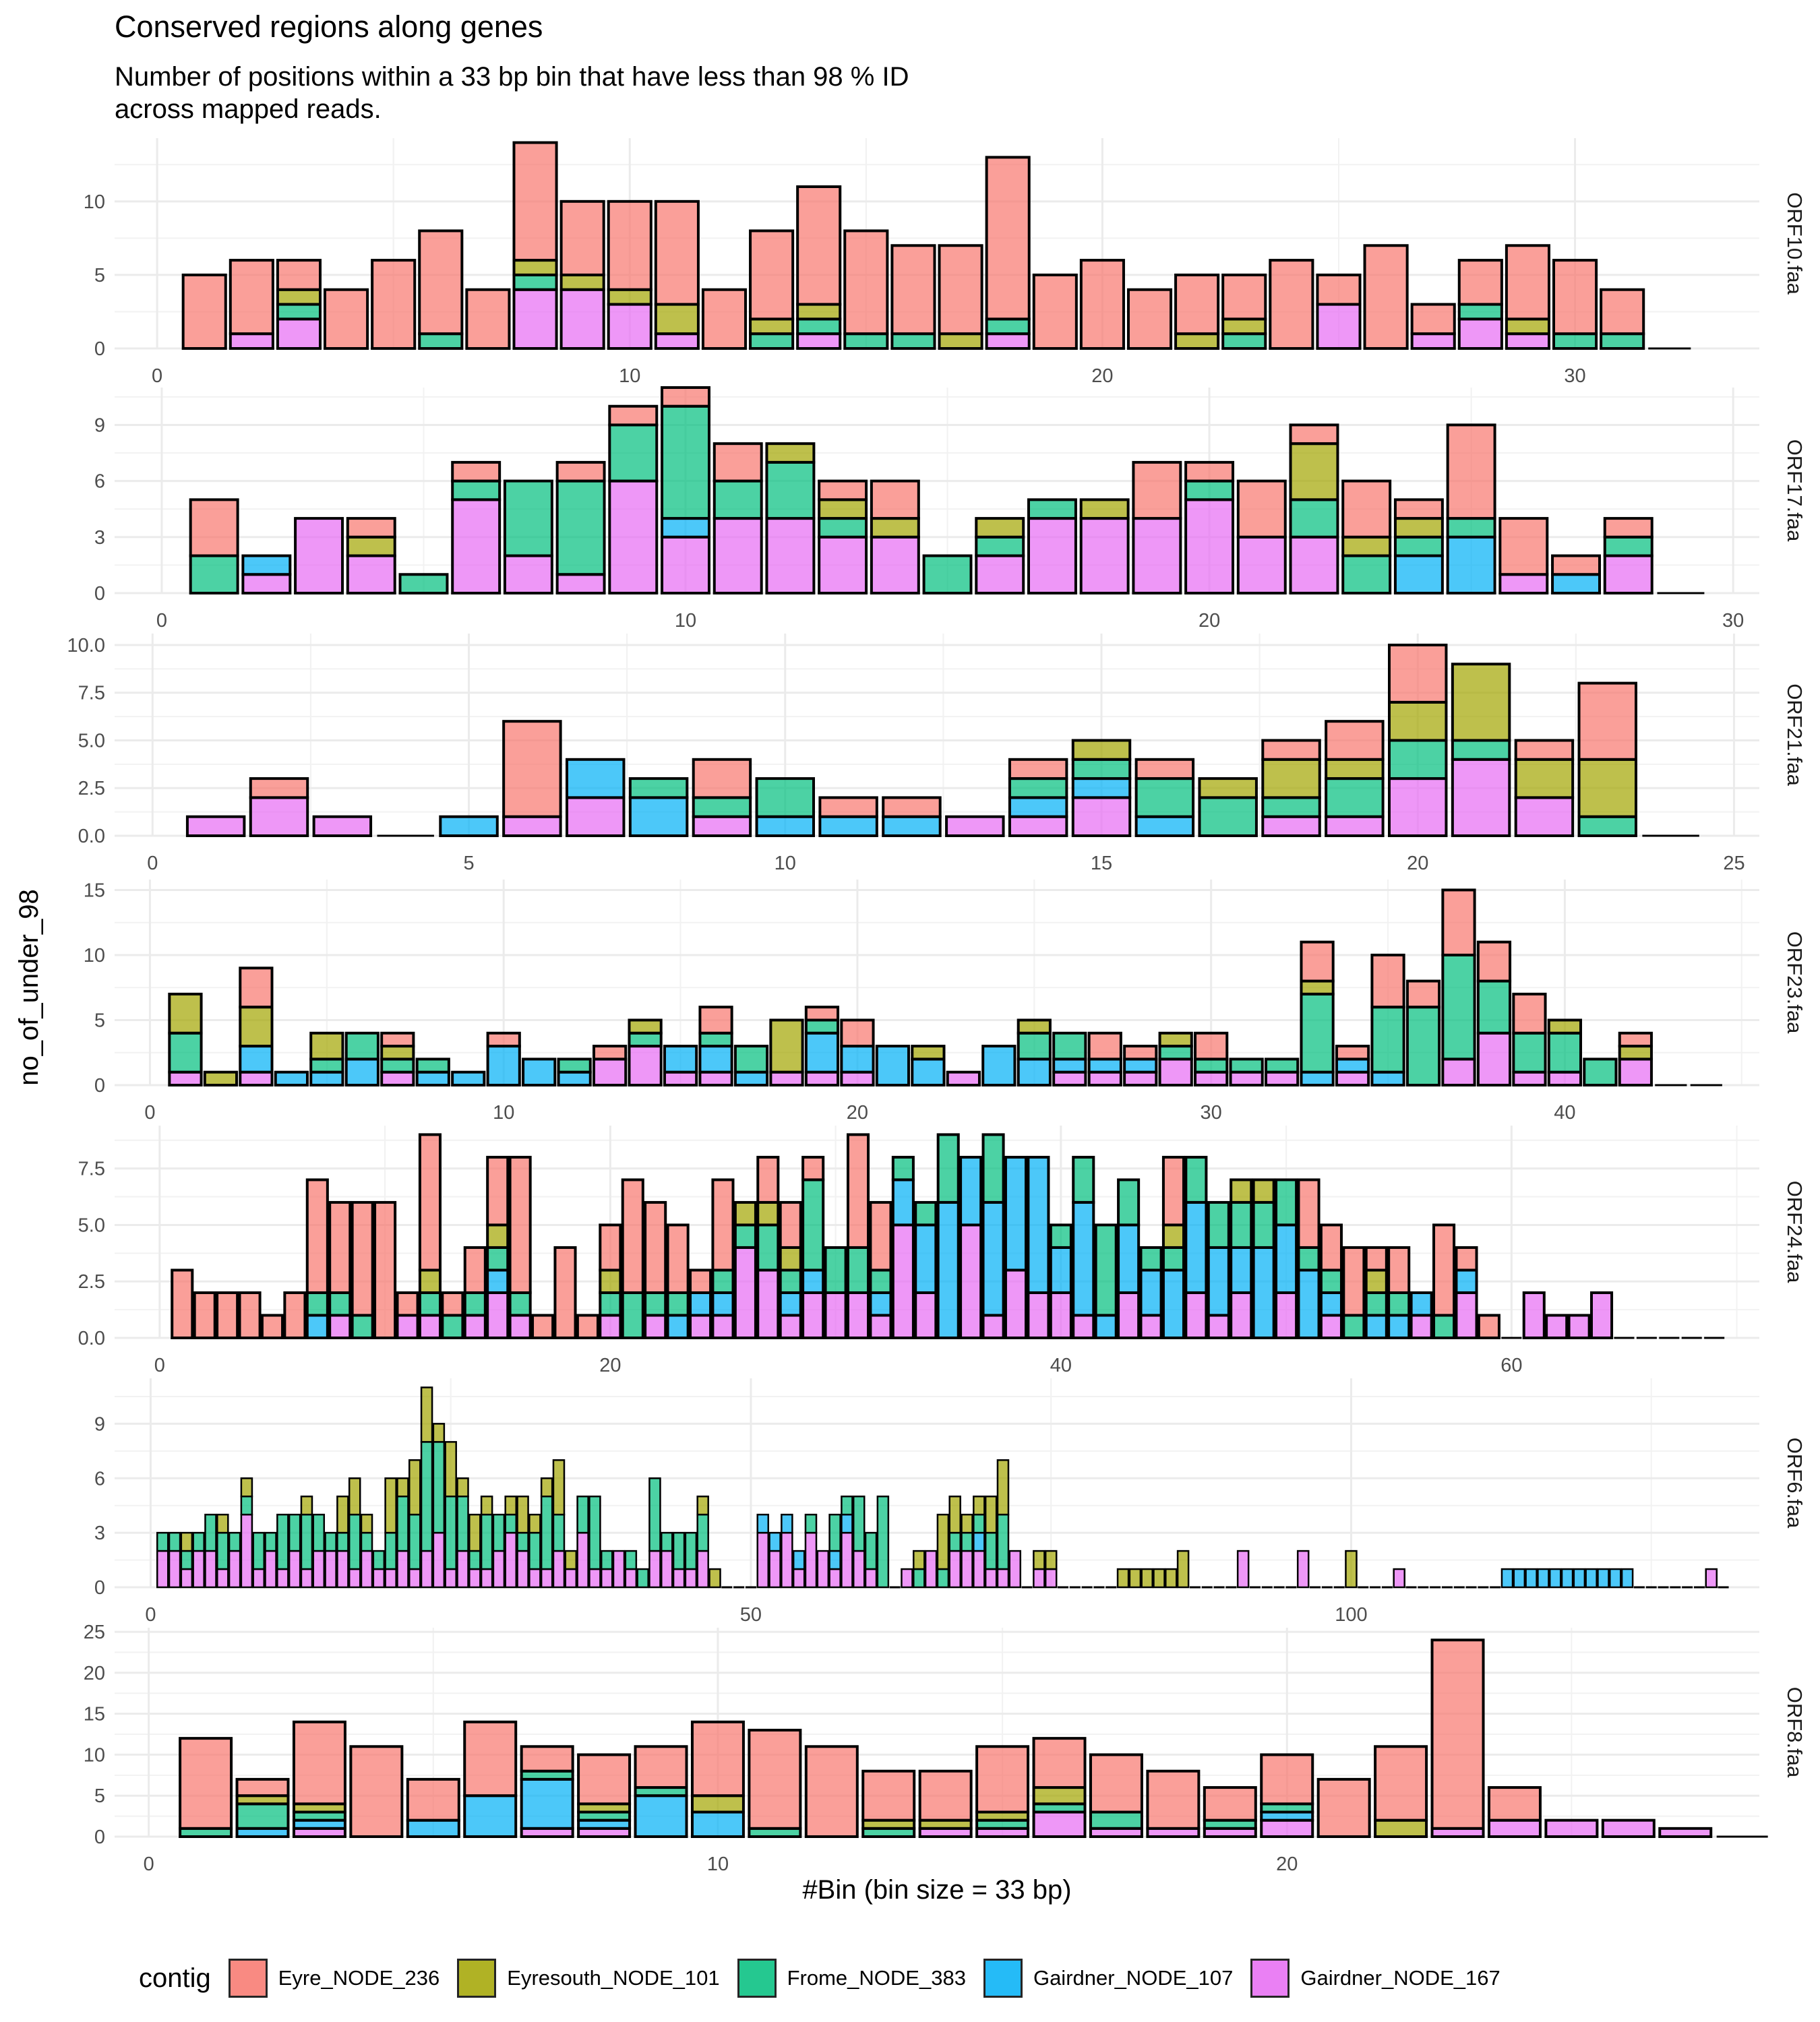  What do you see at coordinates (91, 1282) in the screenshot?
I see `y-tick-label: 2.5` at bounding box center [91, 1282].